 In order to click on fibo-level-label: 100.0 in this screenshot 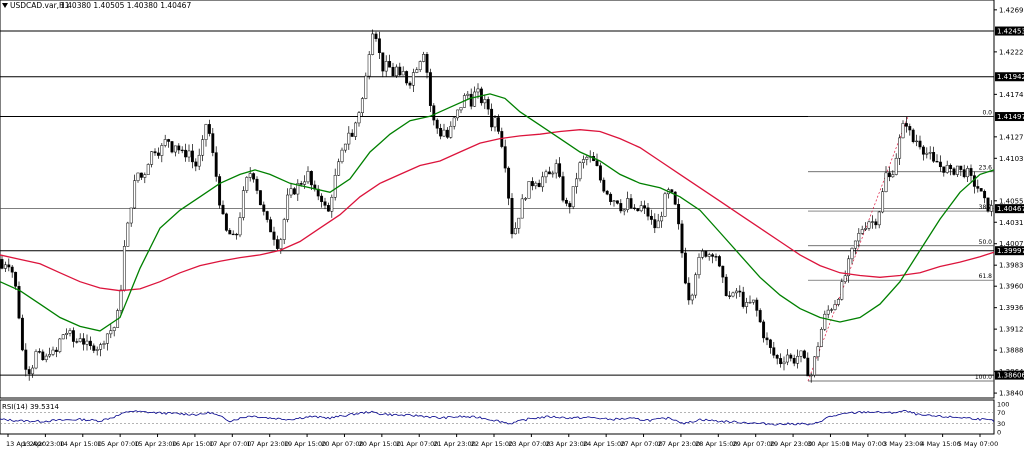, I will do `click(983, 377)`.